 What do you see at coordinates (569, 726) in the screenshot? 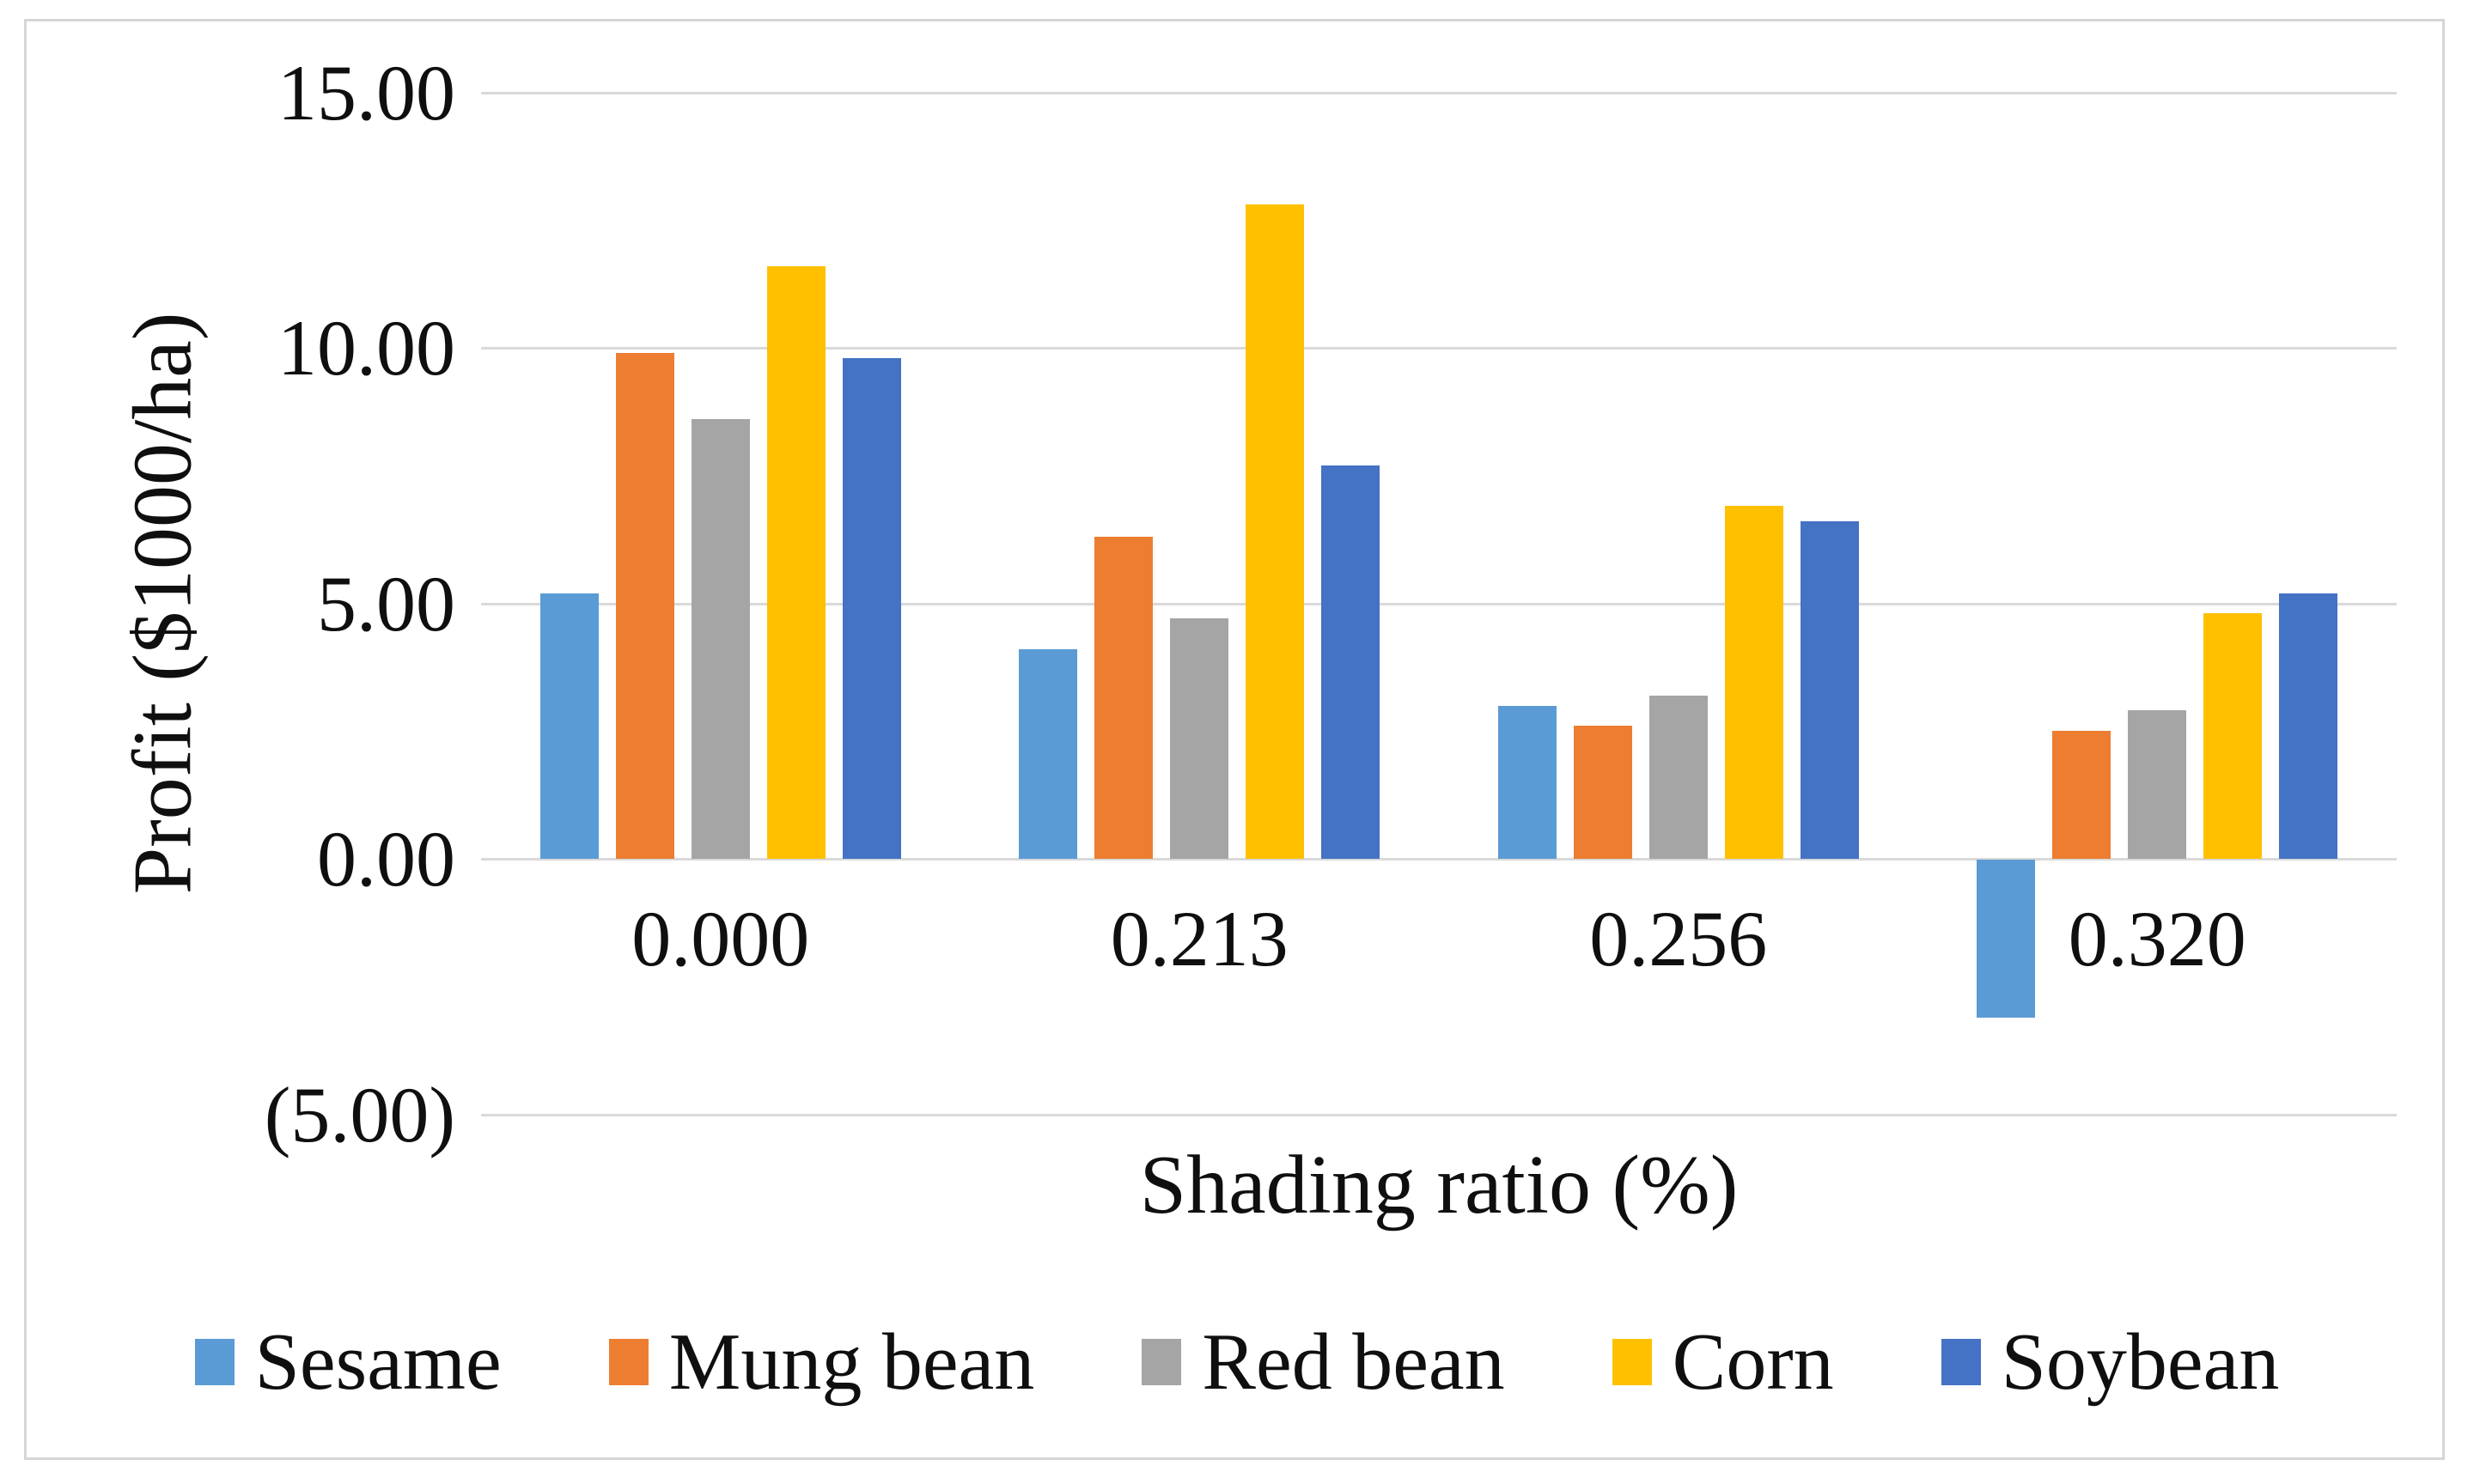
I see `bar-sesame-0.000` at bounding box center [569, 726].